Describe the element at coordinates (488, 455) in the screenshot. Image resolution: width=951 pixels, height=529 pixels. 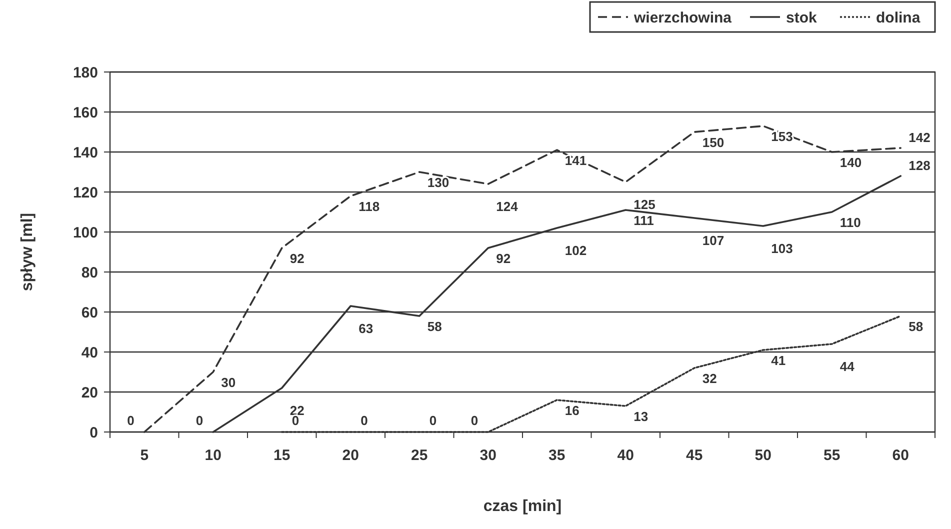
I see `x-tick-label: 30` at that location.